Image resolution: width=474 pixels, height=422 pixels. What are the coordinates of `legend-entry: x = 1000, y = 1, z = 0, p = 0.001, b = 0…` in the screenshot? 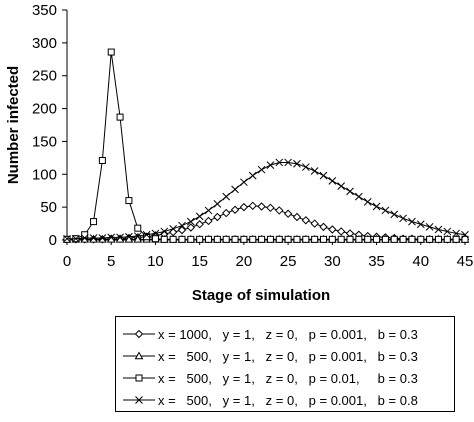 It's located at (270, 334).